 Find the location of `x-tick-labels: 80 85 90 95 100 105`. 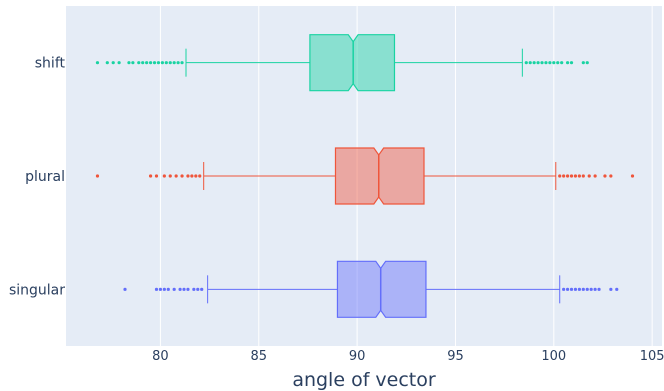

x-tick-labels: 80 85 90 95 100 105 is located at coordinates (408, 356).